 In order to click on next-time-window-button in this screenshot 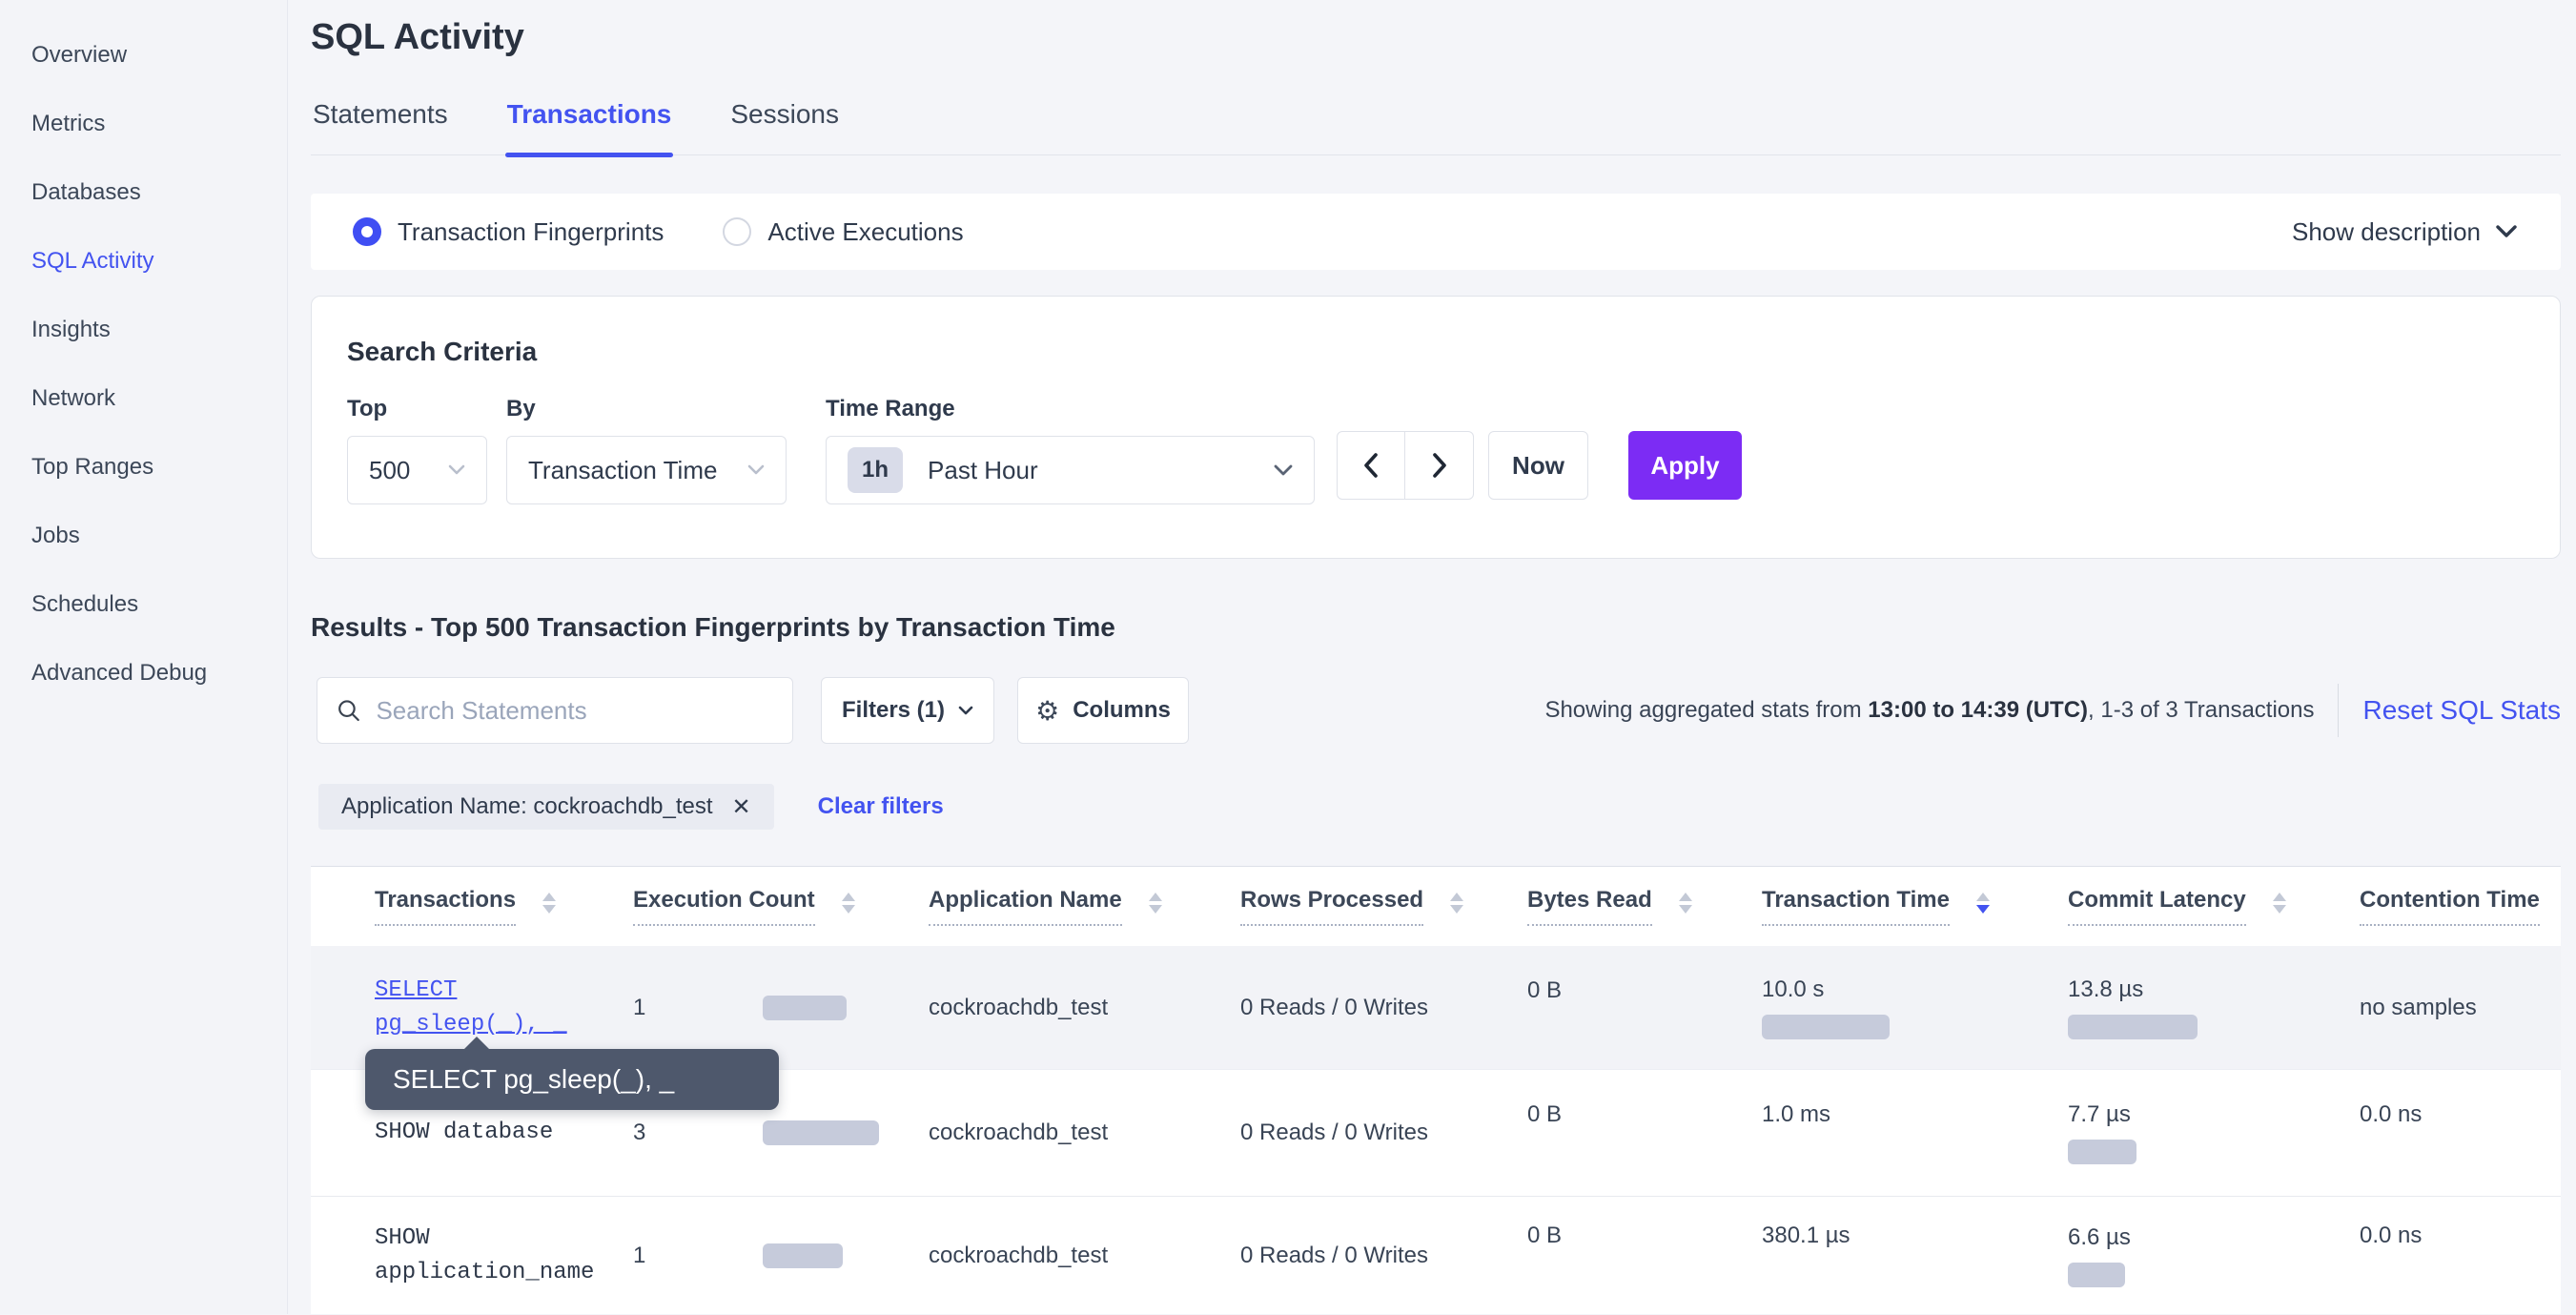, I will do `click(1440, 465)`.